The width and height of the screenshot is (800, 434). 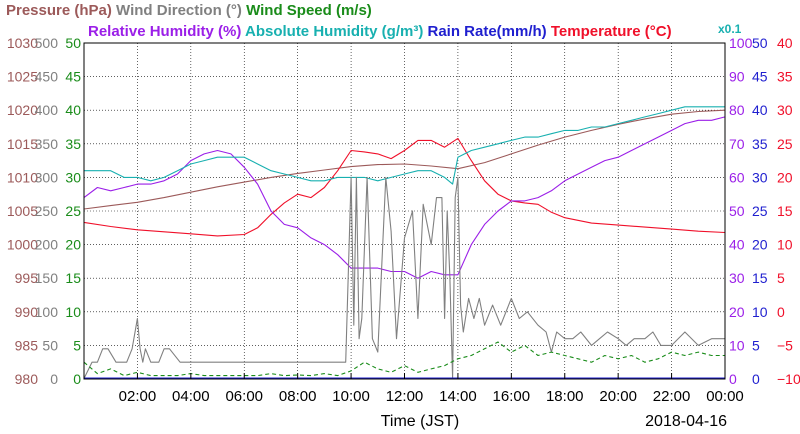 I want to click on x-tick-label: 20:00, so click(x=618, y=396).